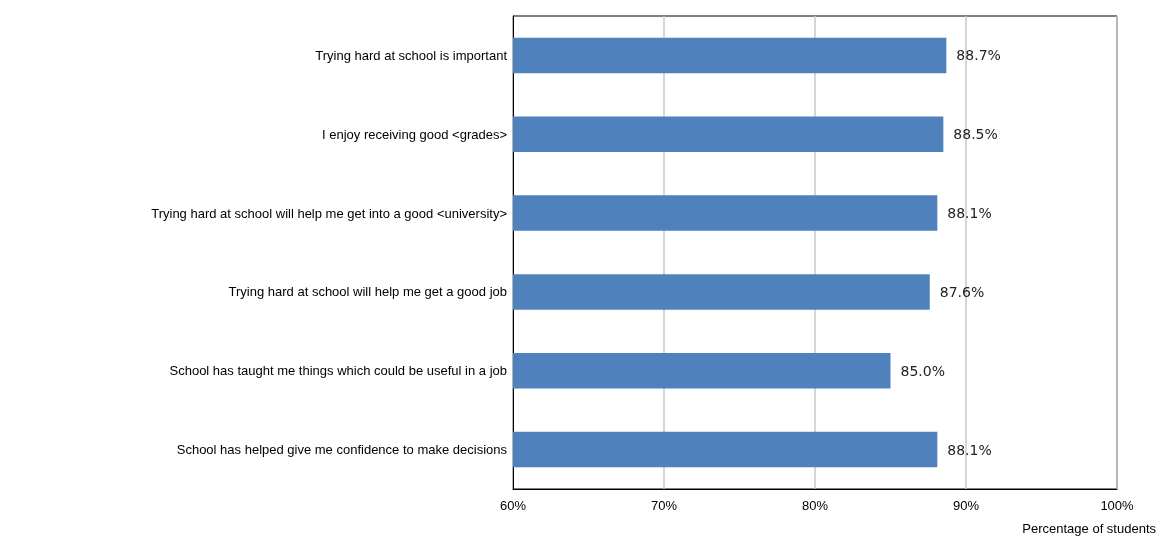 The height and width of the screenshot is (545, 1168). I want to click on x-tick-label: 100%, so click(1117, 505).